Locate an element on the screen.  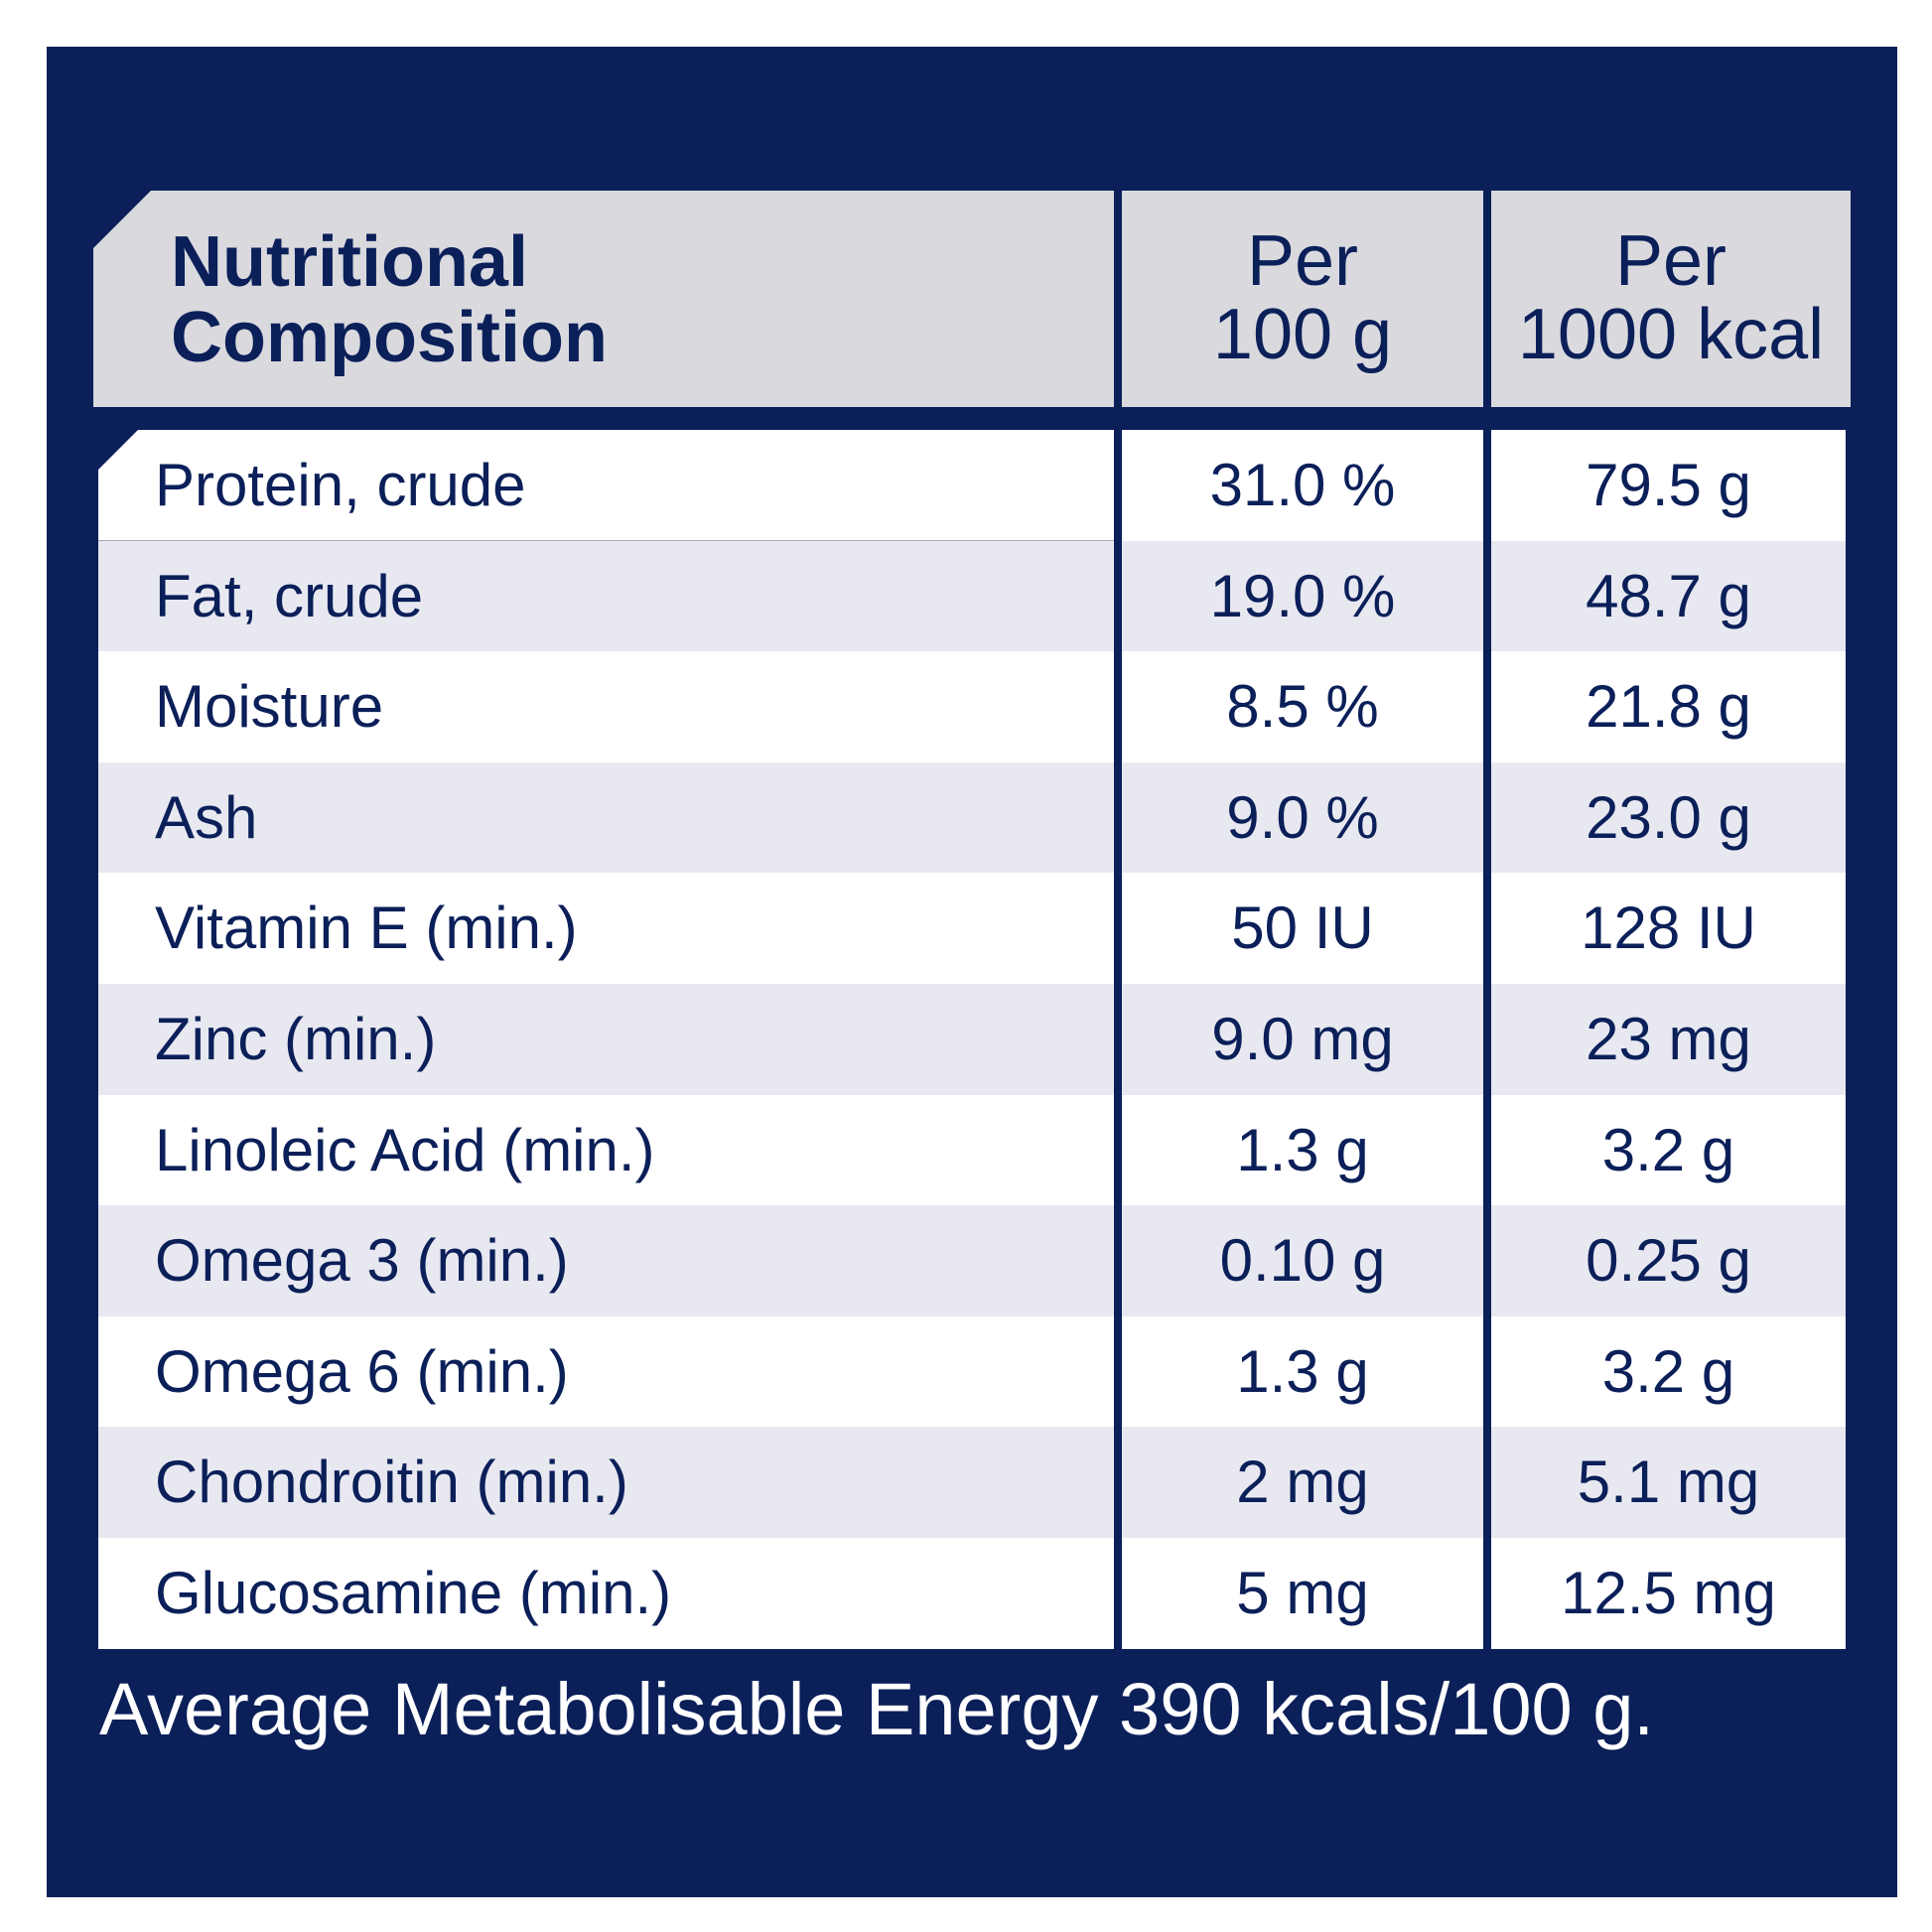
value-per-100g: 9.0 % is located at coordinates (1302, 817).